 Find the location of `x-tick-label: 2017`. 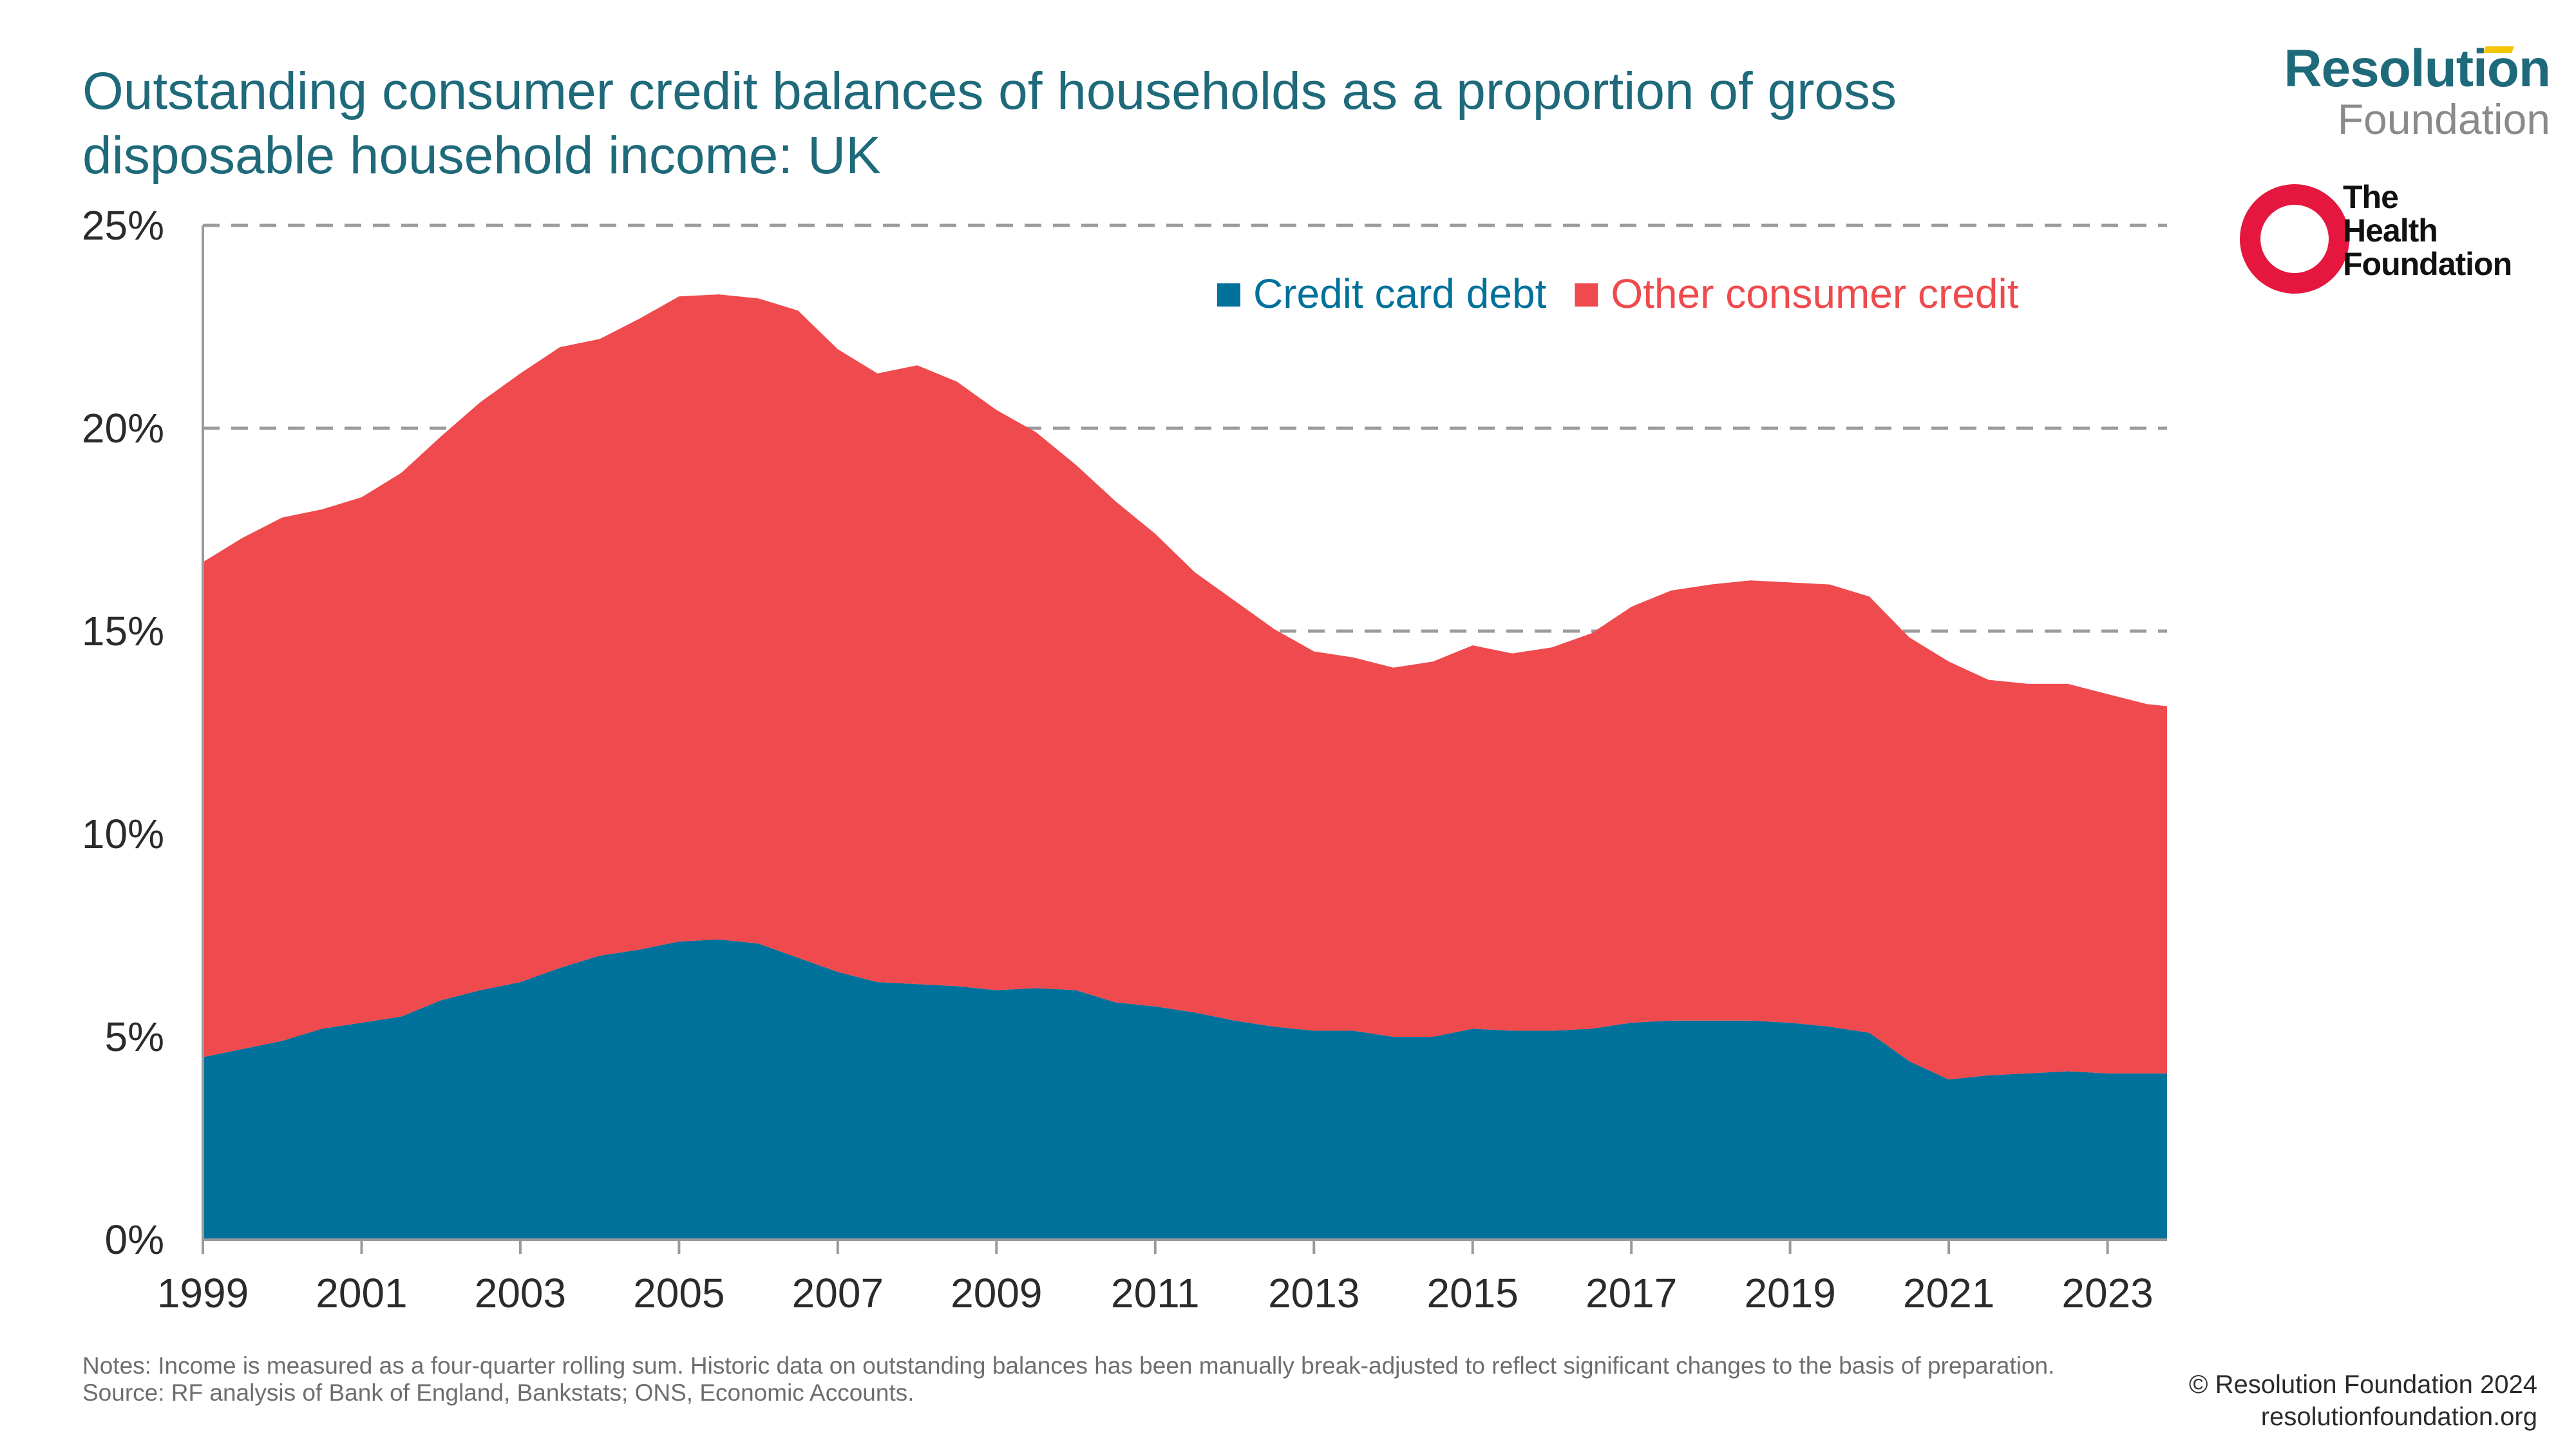

x-tick-label: 2017 is located at coordinates (1632, 1293).